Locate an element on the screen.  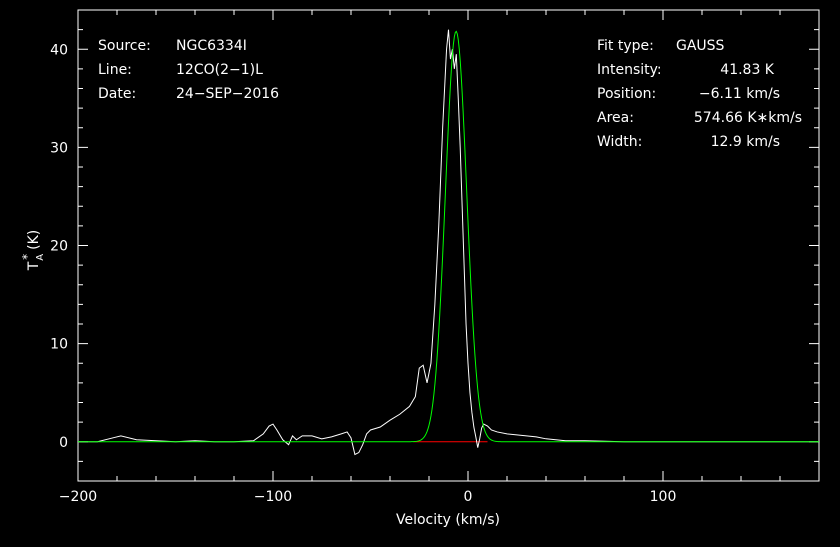
x-tick-label: −200 is located at coordinates (78, 497).